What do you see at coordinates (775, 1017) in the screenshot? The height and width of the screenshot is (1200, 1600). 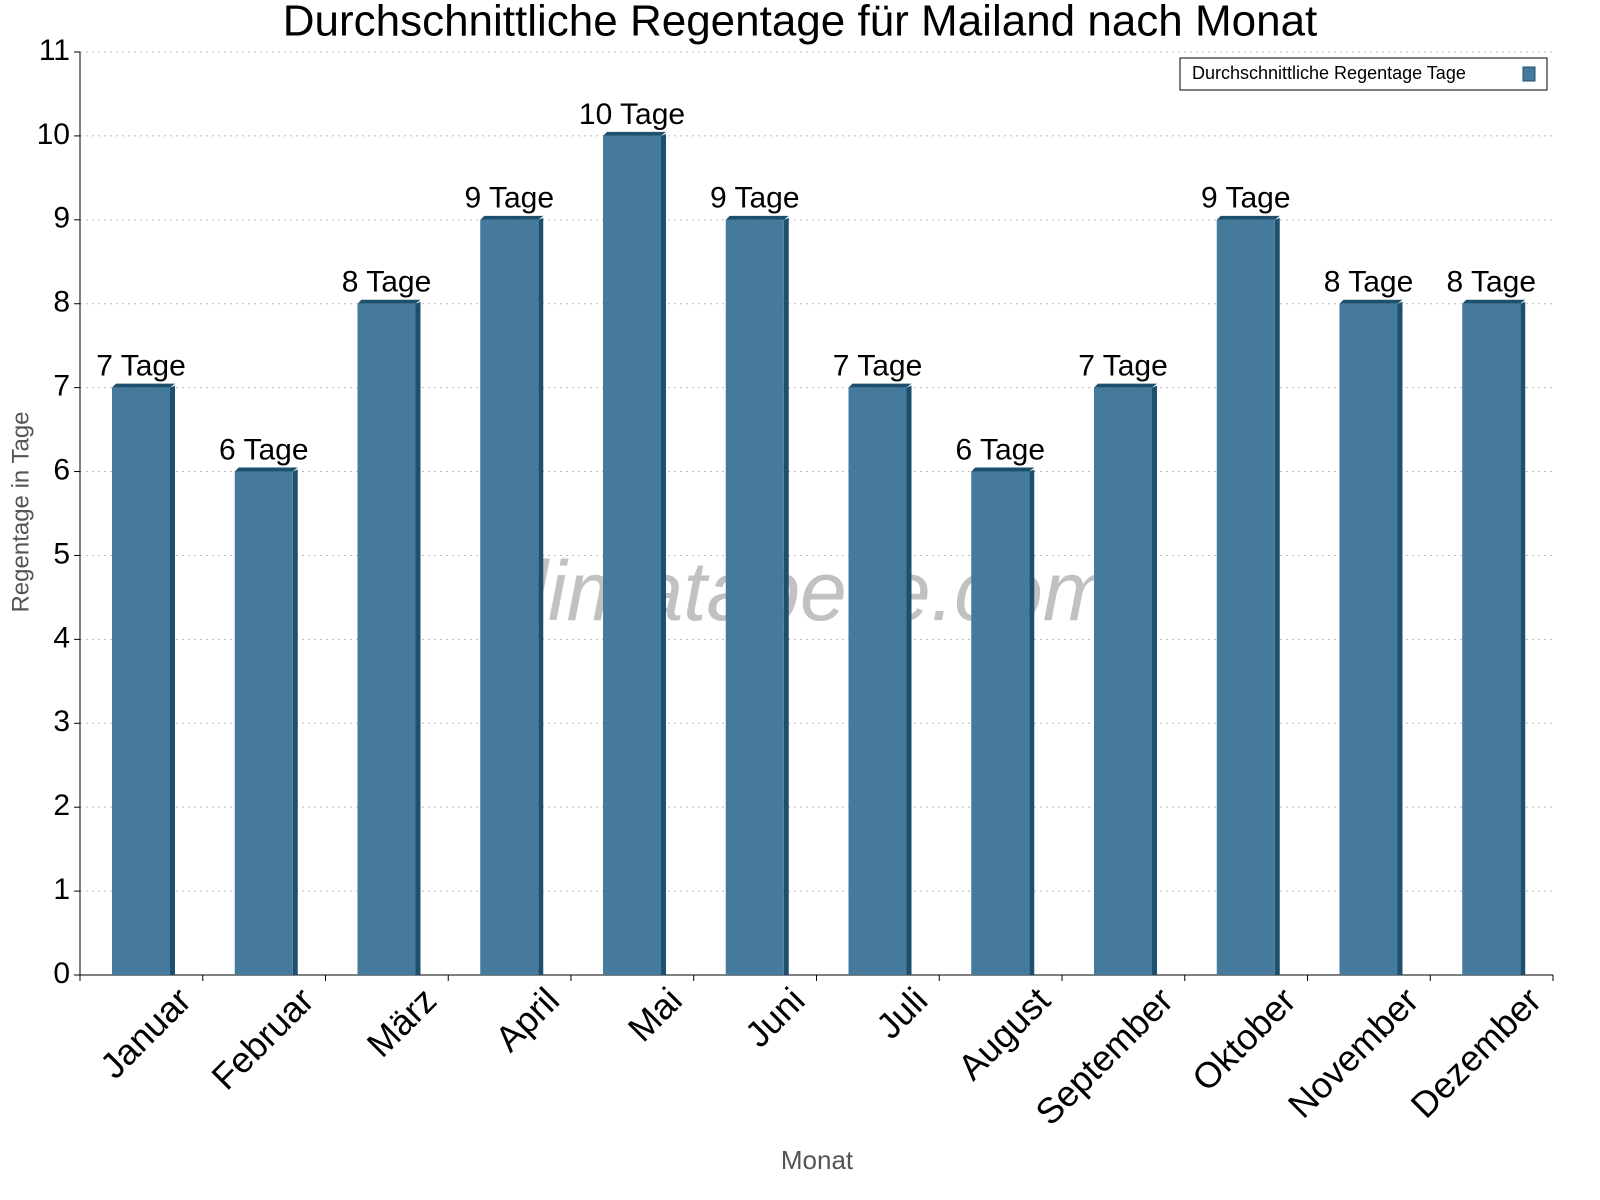 I see `x-tick-label: Juni` at bounding box center [775, 1017].